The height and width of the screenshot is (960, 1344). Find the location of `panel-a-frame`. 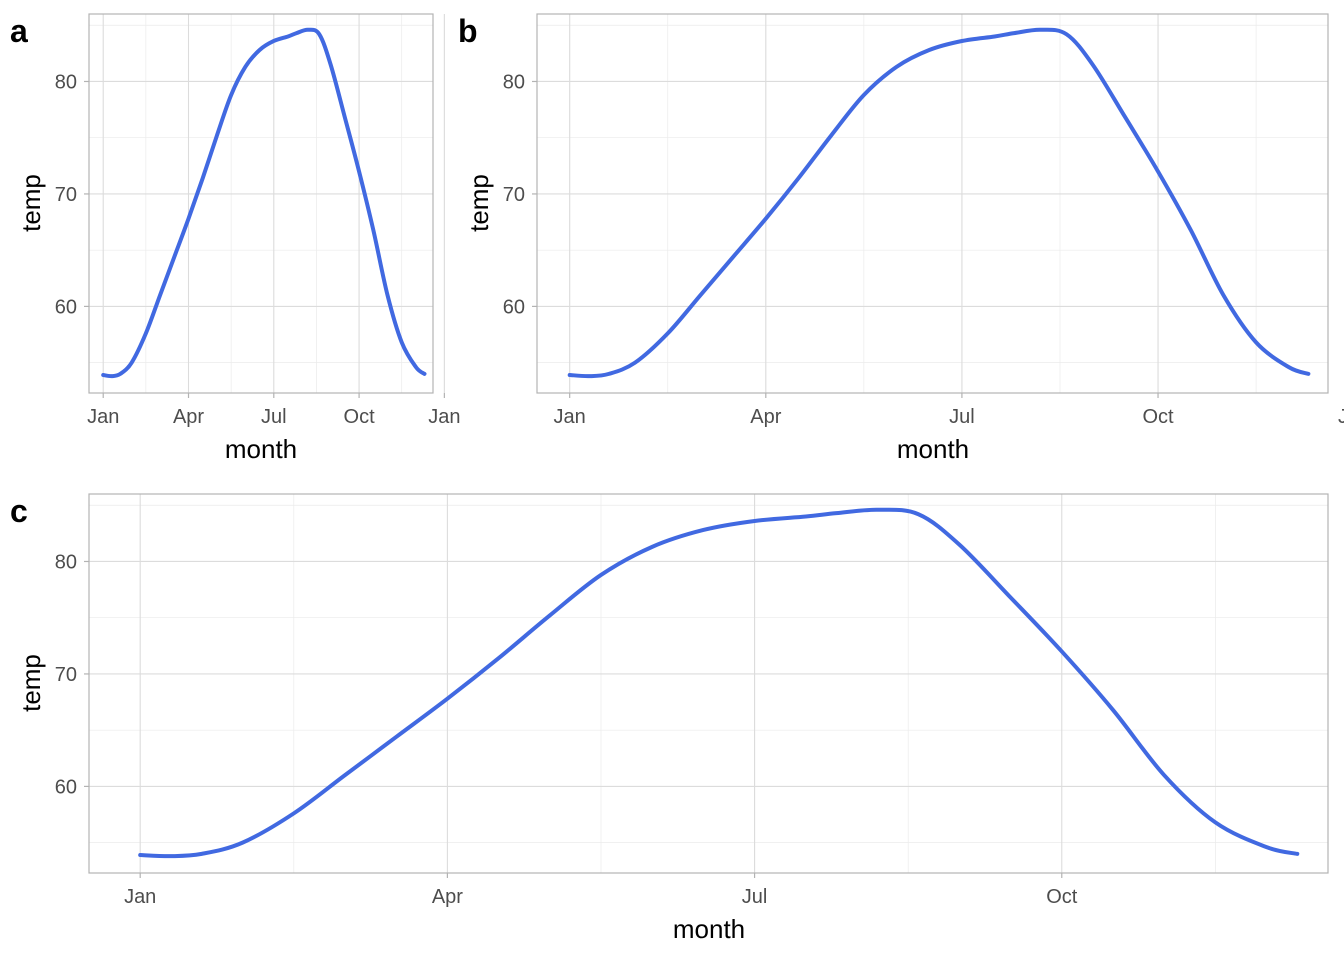

panel-a-frame is located at coordinates (261, 203).